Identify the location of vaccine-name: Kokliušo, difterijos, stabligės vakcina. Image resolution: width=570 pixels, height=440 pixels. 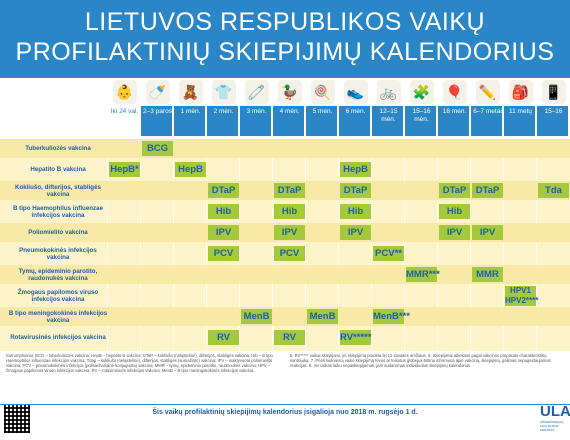
(58, 190).